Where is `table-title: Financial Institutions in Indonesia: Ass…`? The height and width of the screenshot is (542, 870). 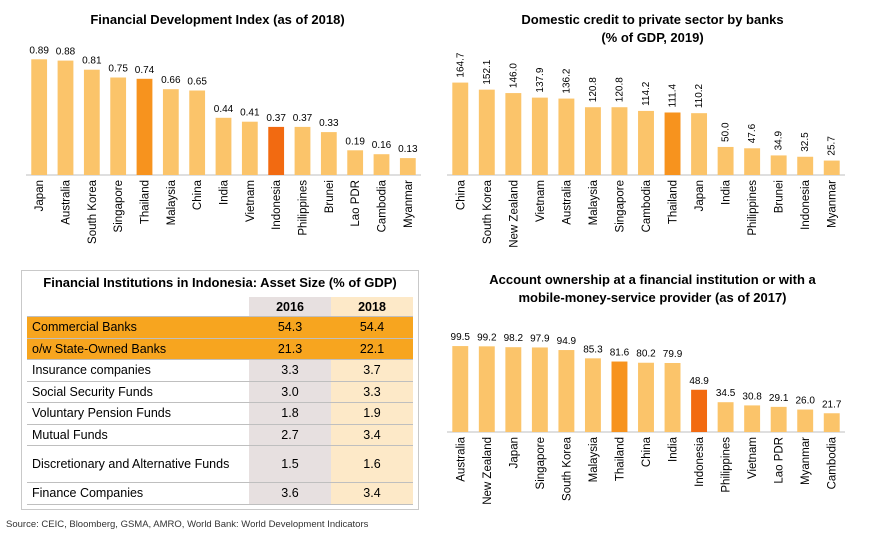 table-title: Financial Institutions in Indonesia: Ass… is located at coordinates (220, 282).